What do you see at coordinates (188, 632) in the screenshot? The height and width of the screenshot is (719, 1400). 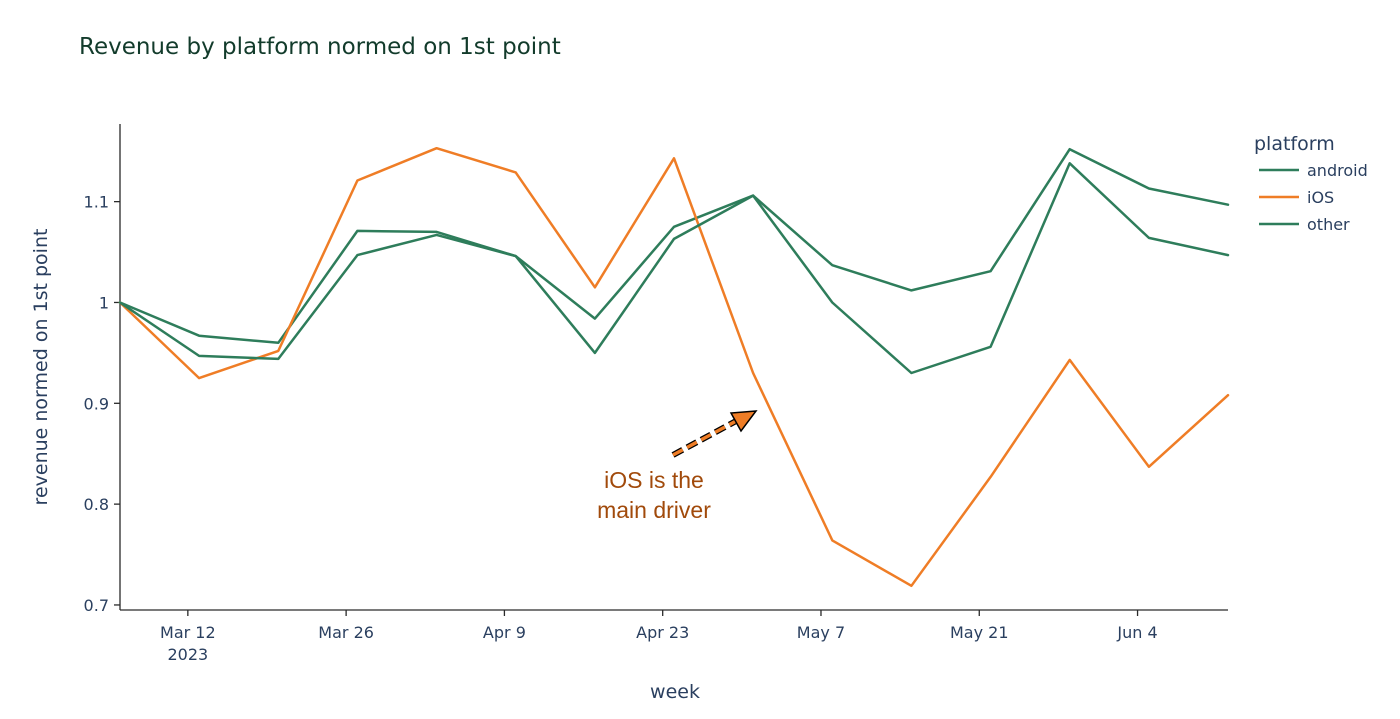 I see `x-tick-label: Mar 12` at bounding box center [188, 632].